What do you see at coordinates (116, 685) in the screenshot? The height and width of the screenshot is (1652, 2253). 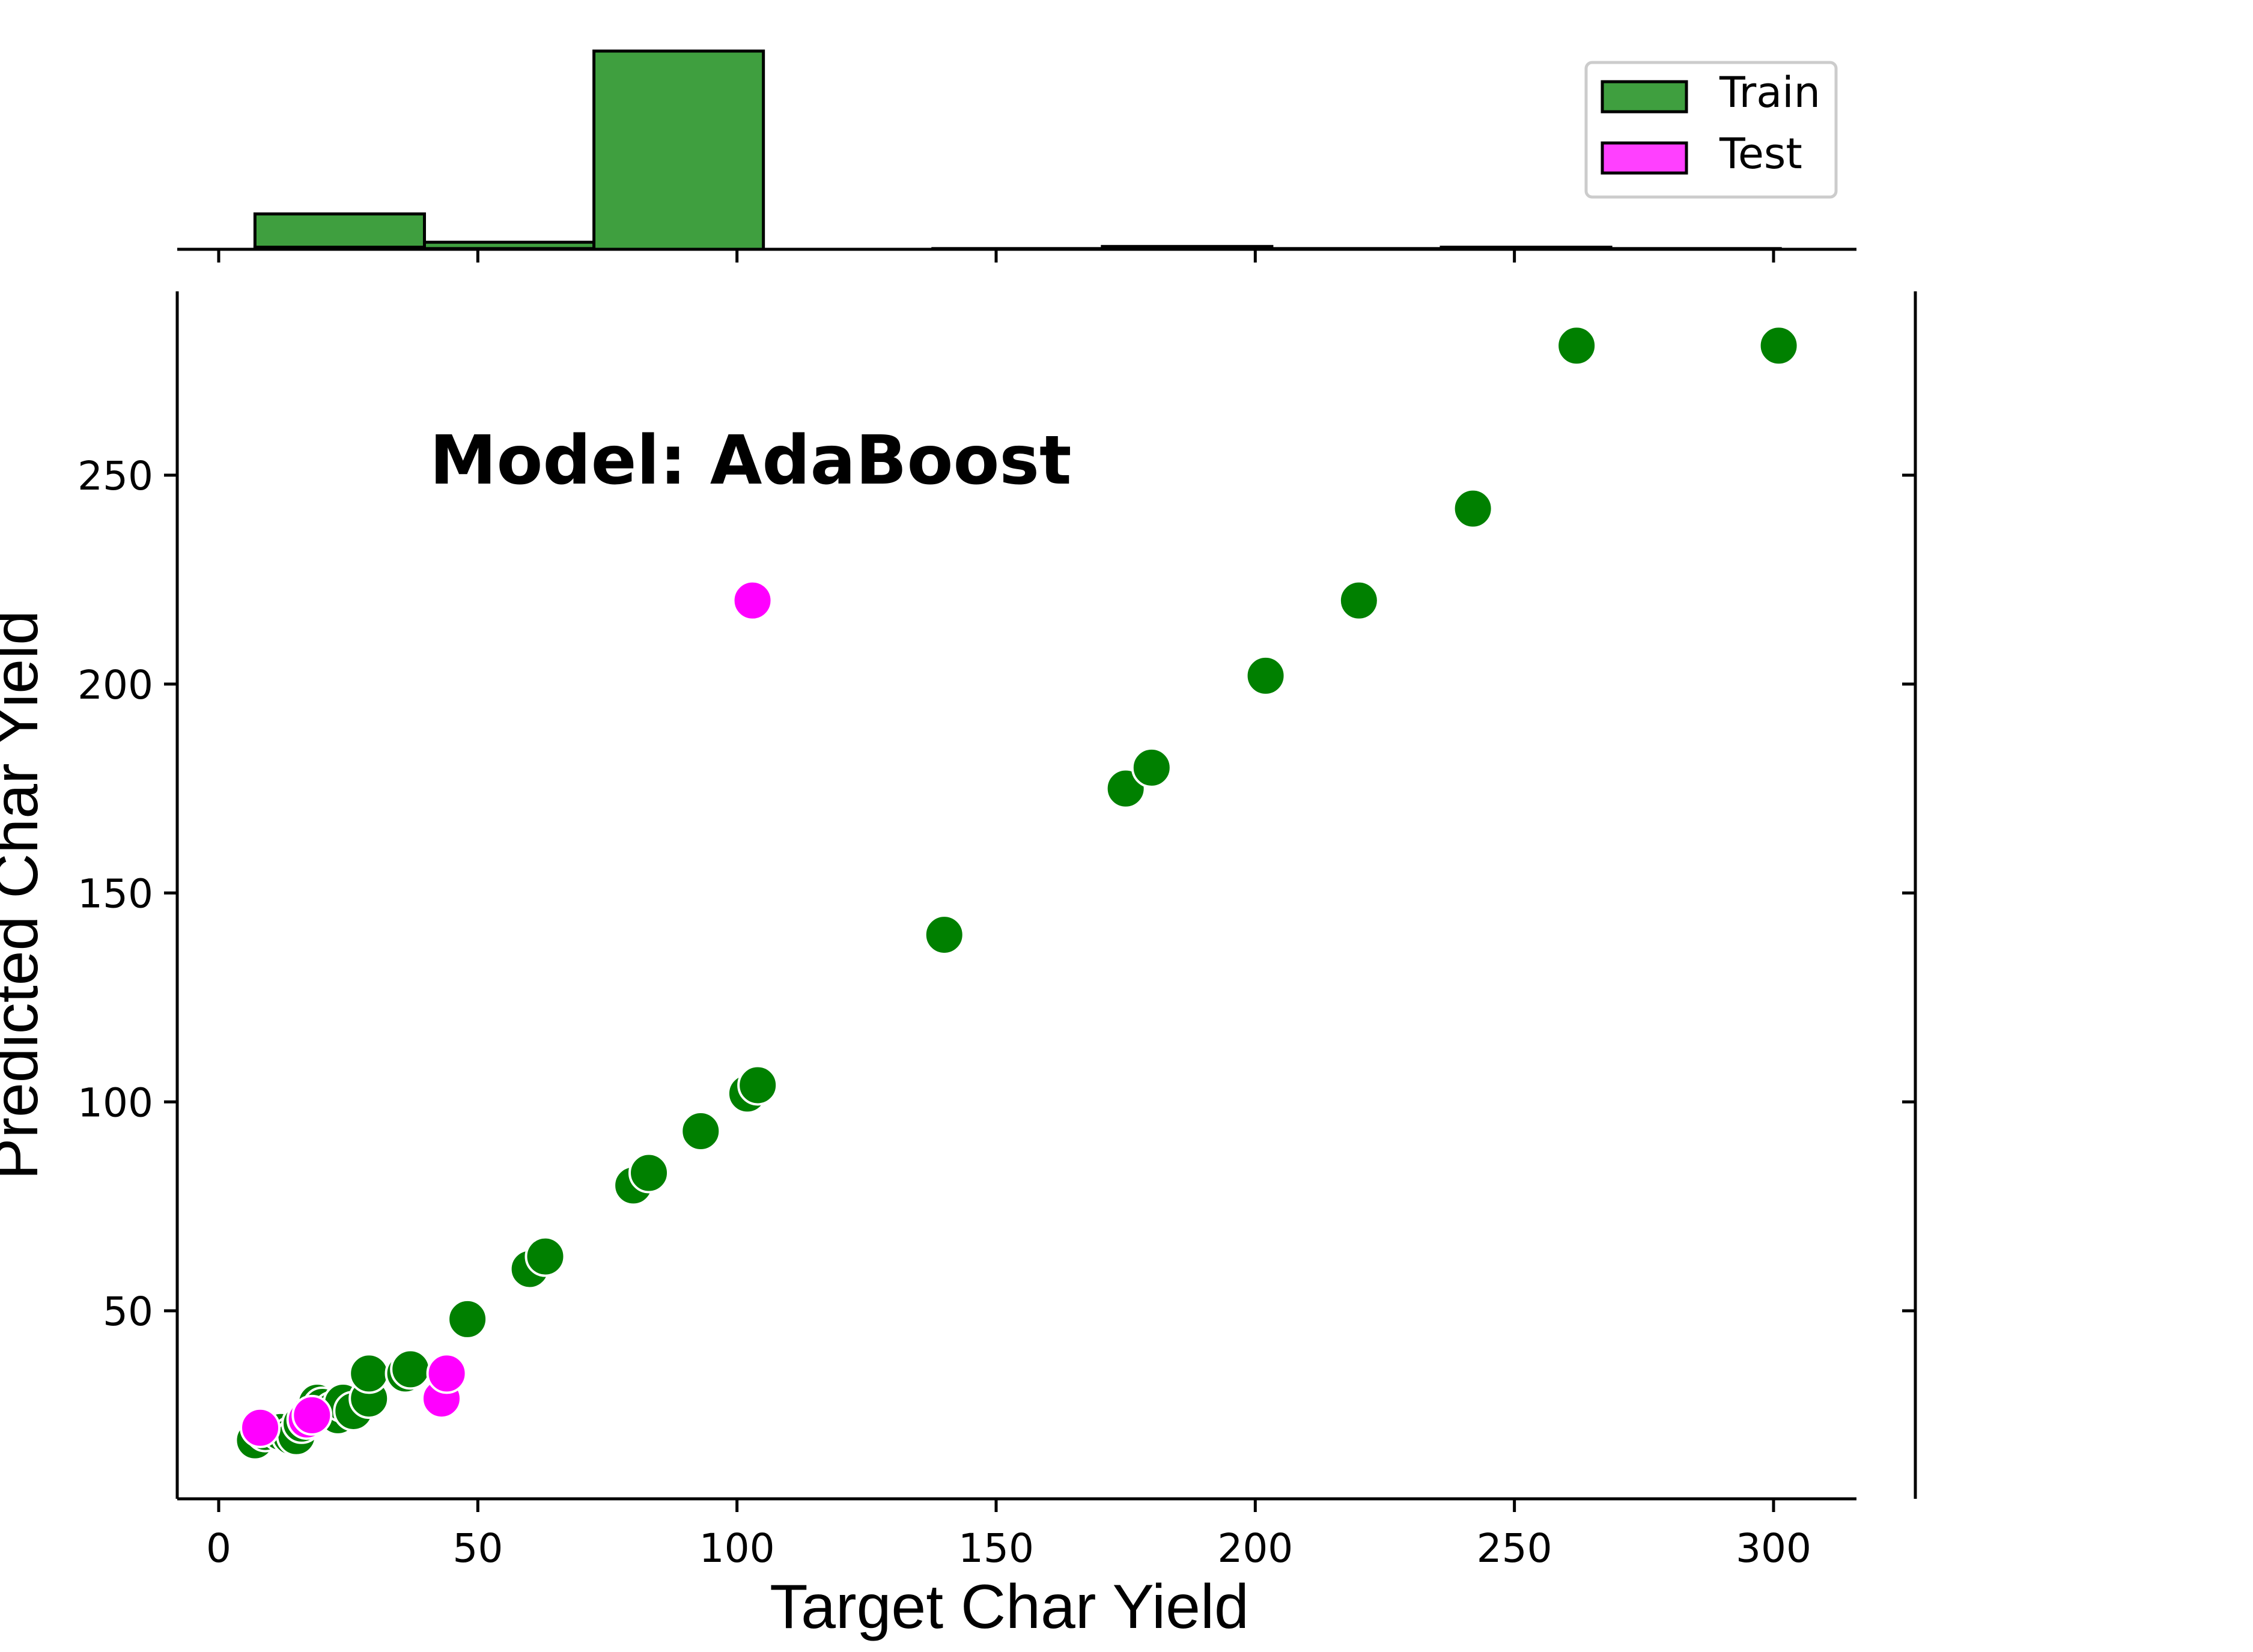 I see `y-tick-label: 200` at bounding box center [116, 685].